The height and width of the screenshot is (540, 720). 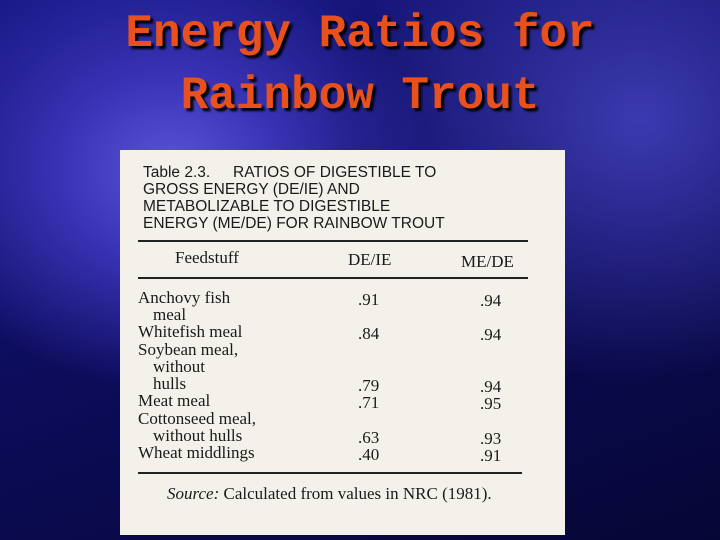 I want to click on feedstuff: without, so click(x=179, y=366).